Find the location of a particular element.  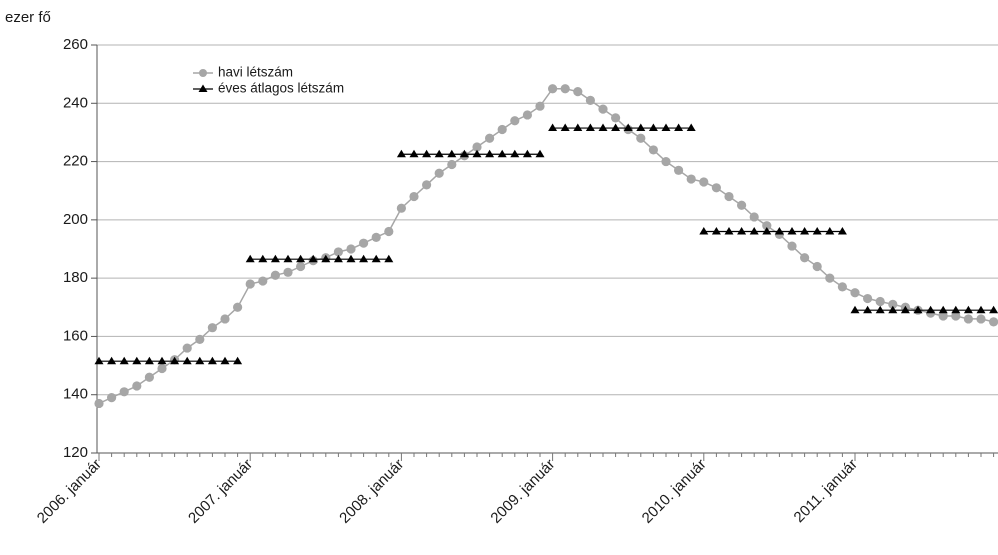

x-tick-label: 2006. január is located at coordinates (69, 491).